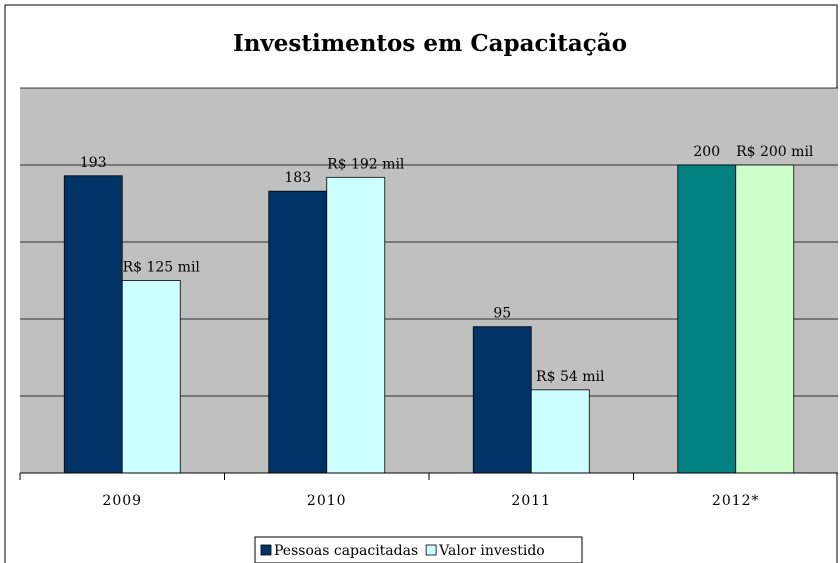 This screenshot has width=840, height=563. I want to click on data-label: 200, so click(706, 152).